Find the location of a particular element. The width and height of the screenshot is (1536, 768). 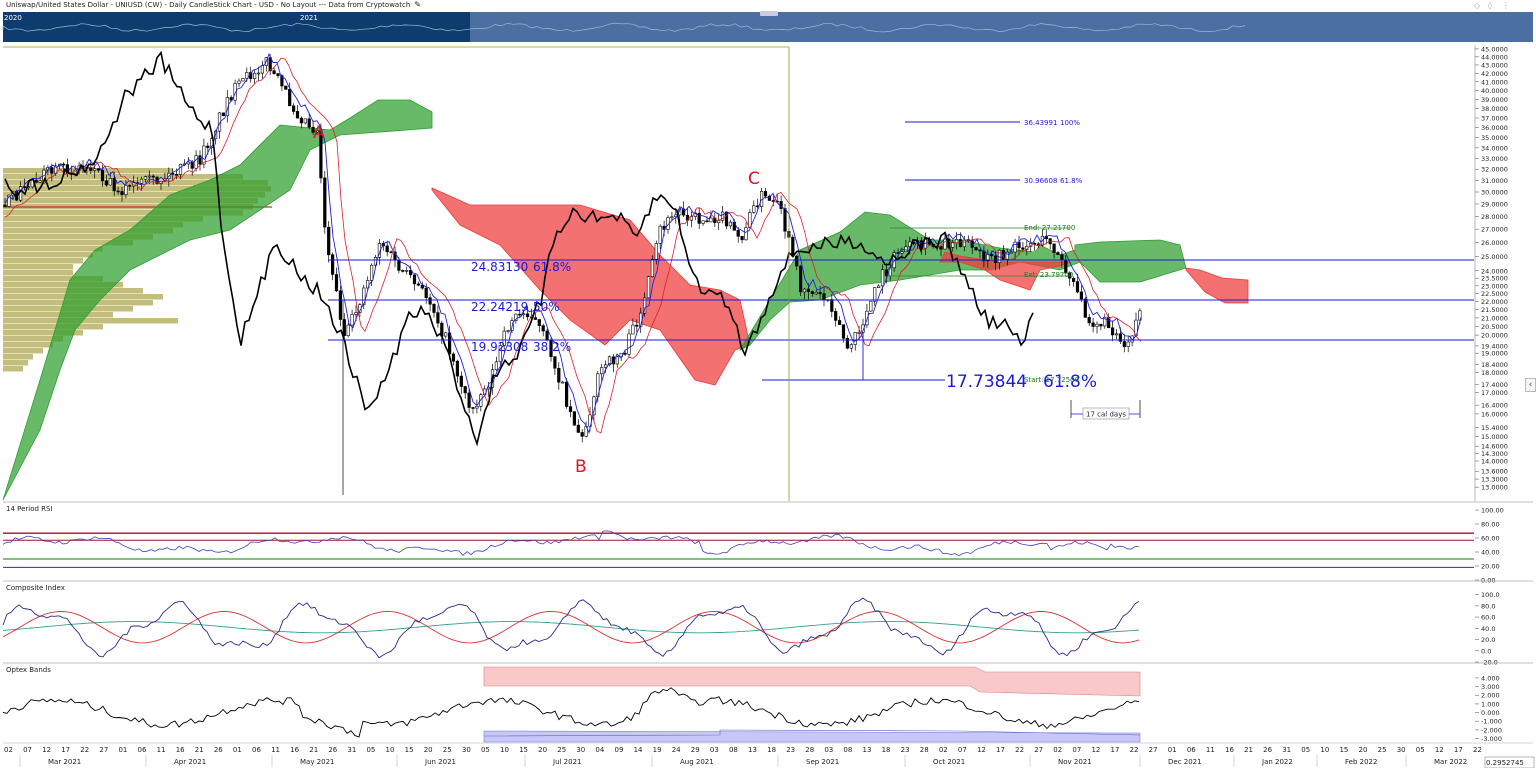

rsi-panel-tick-label: 100.00 is located at coordinates (1492, 511).